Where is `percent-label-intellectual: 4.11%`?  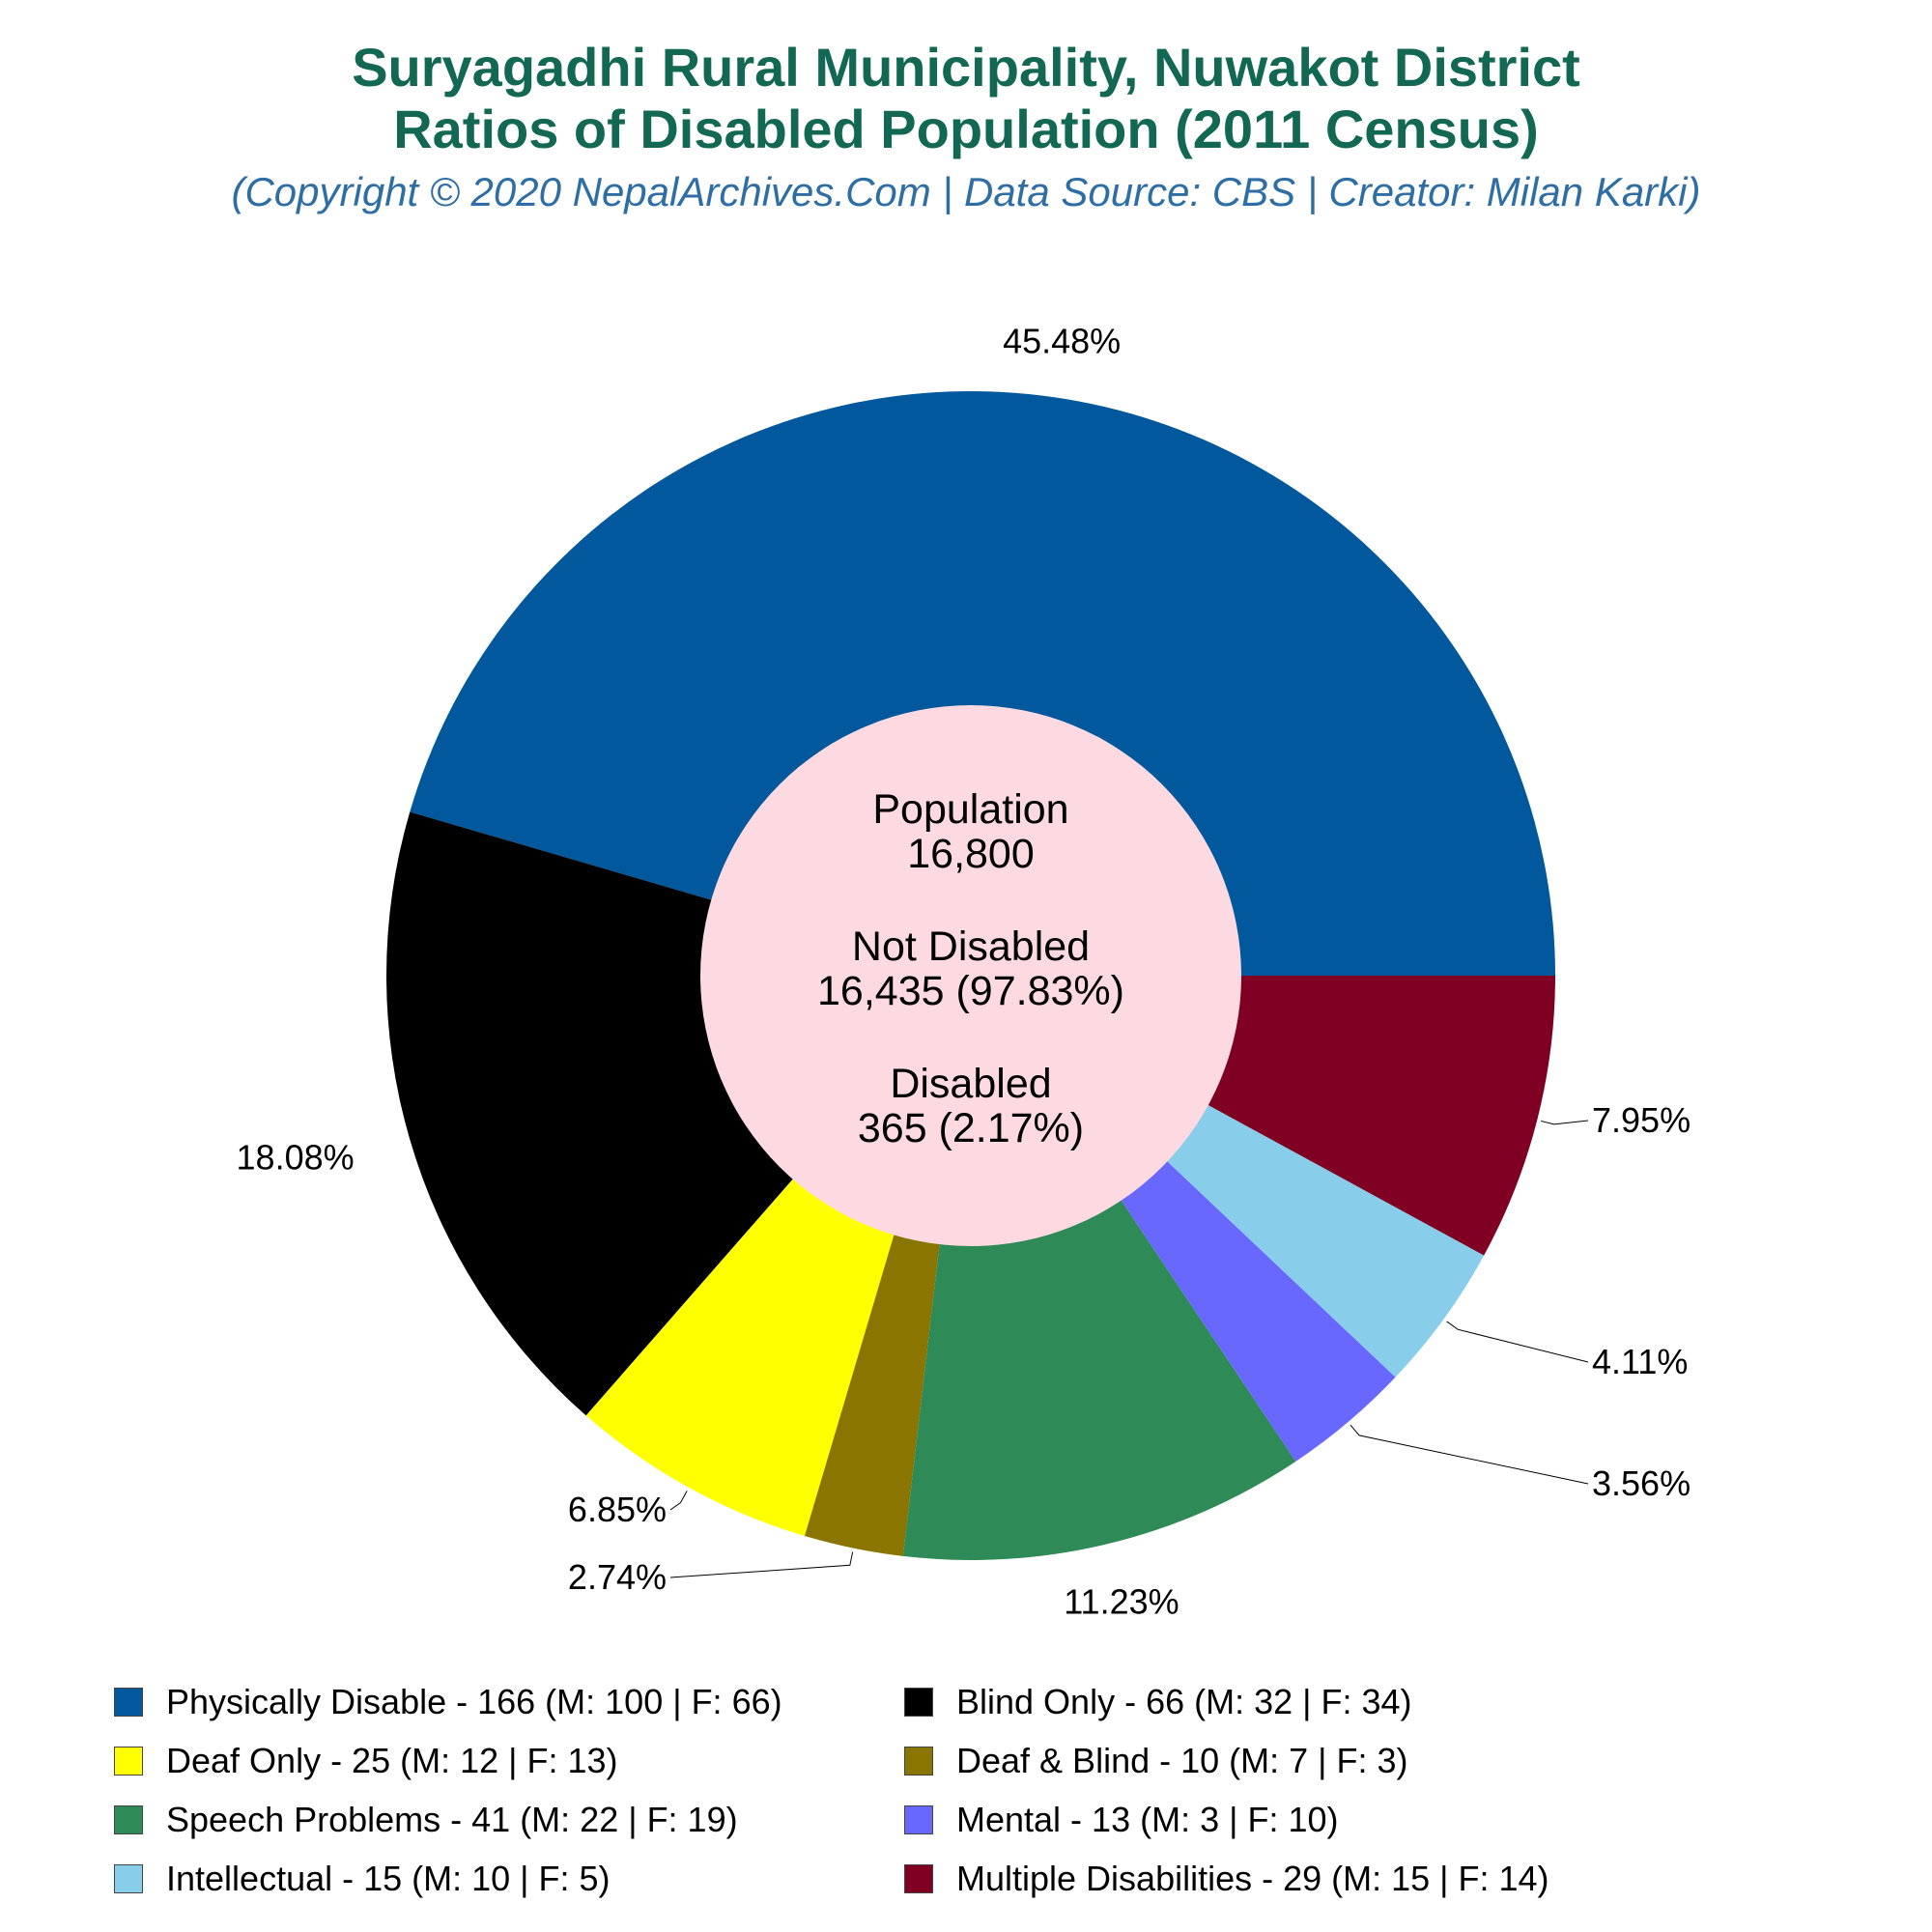 percent-label-intellectual: 4.11% is located at coordinates (1640, 1361).